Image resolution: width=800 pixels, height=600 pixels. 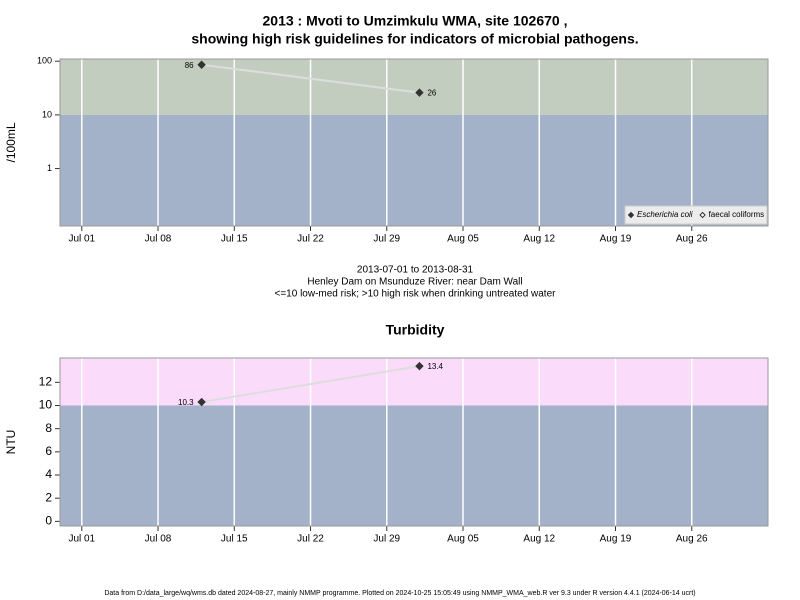 I want to click on y-tick-label: 1, so click(x=49, y=168).